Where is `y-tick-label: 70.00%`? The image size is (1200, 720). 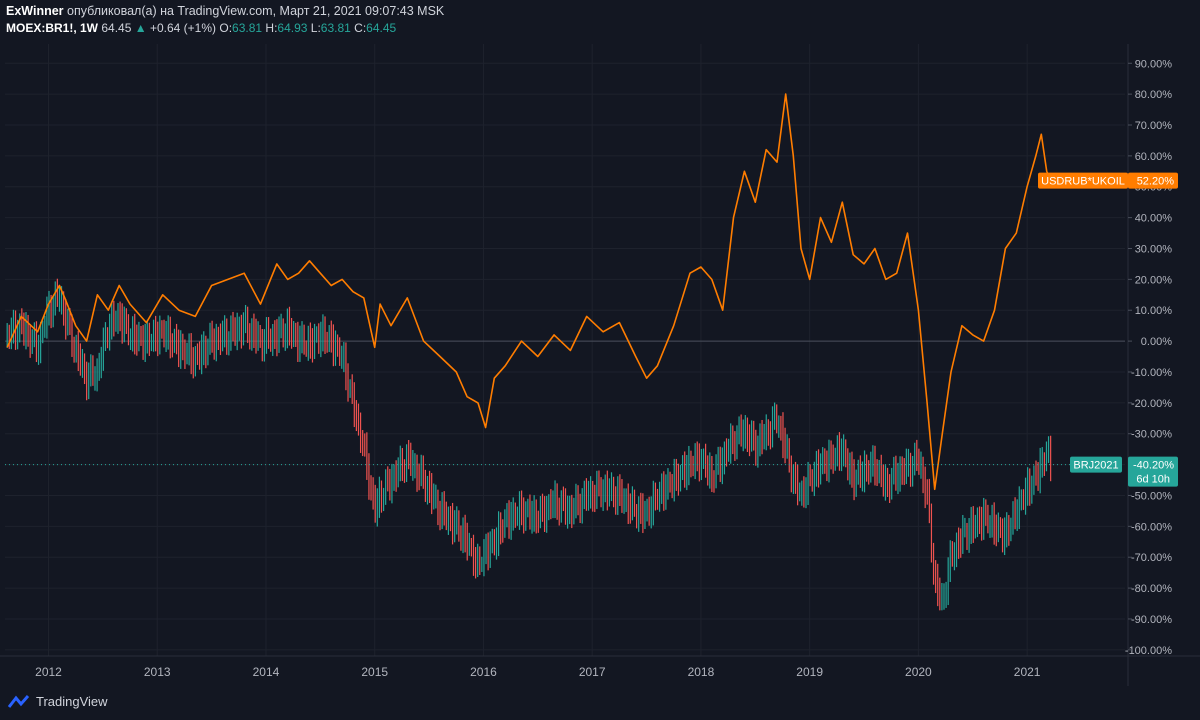 y-tick-label: 70.00% is located at coordinates (1154, 126).